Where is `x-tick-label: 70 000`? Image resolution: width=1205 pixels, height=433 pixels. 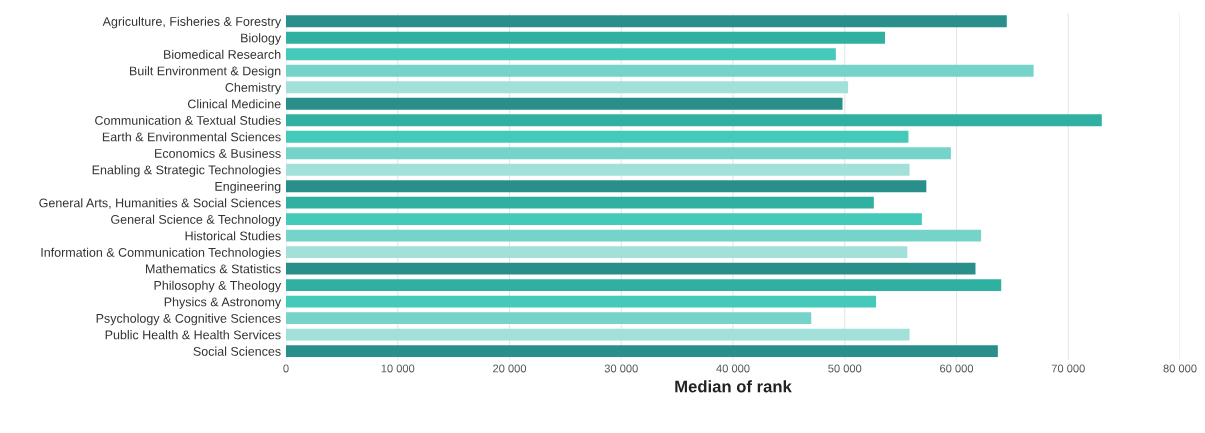
x-tick-label: 70 000 is located at coordinates (1068, 368).